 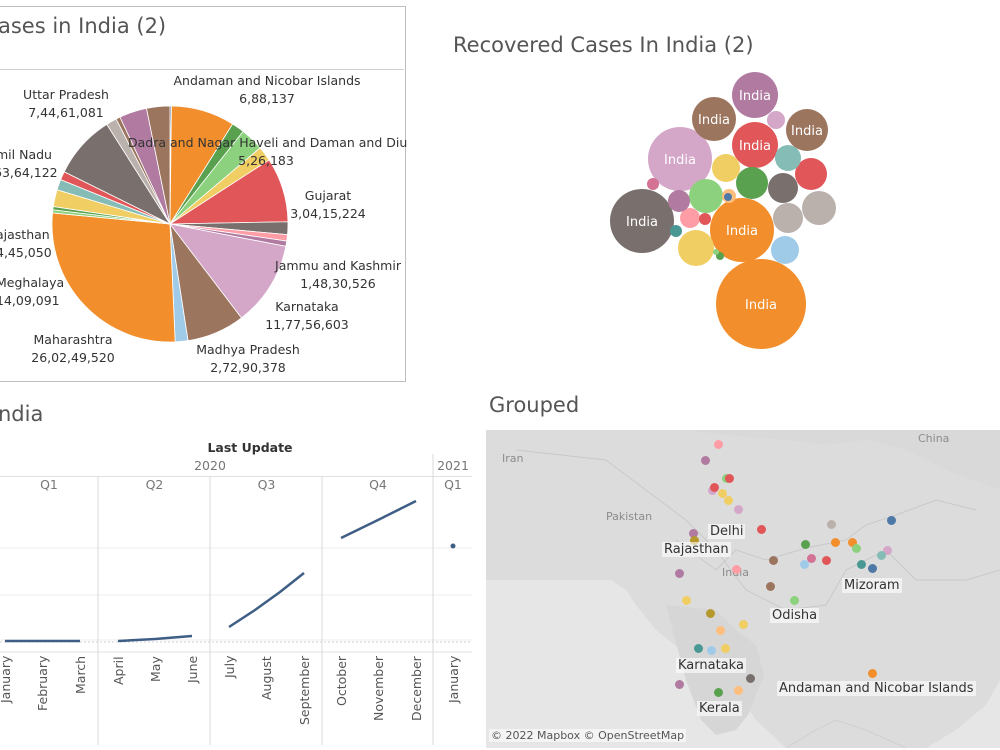 I want to click on line-quarter-q1-2020: Q1, so click(x=49, y=484).